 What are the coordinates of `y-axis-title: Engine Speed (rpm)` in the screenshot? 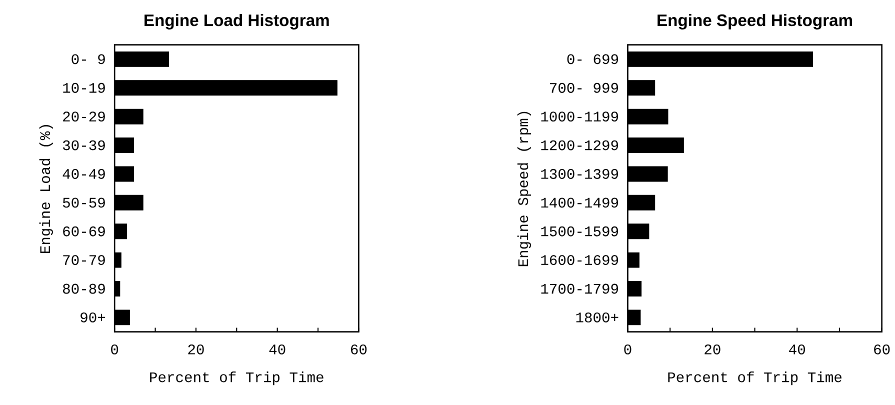 It's located at (524, 189).